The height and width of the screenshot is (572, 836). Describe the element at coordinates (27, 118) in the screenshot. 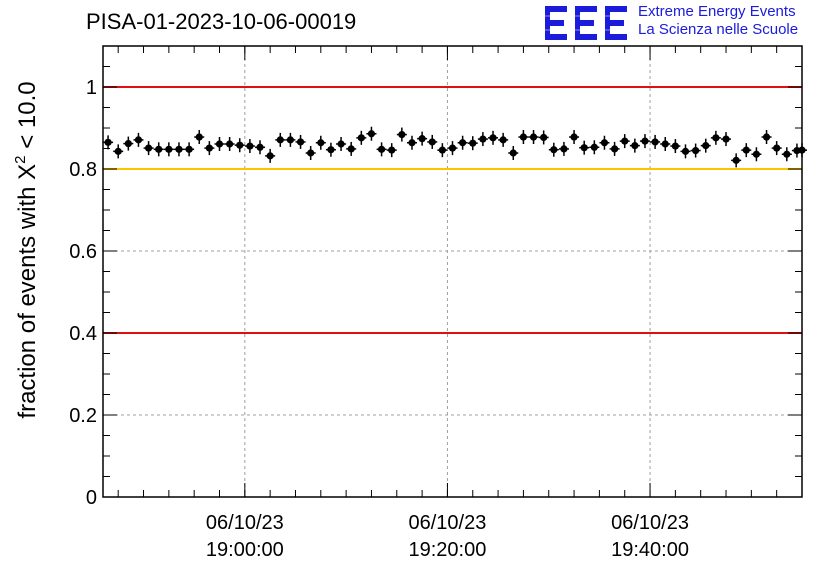

I see `y-axis-title-tail: < 10.0` at that location.